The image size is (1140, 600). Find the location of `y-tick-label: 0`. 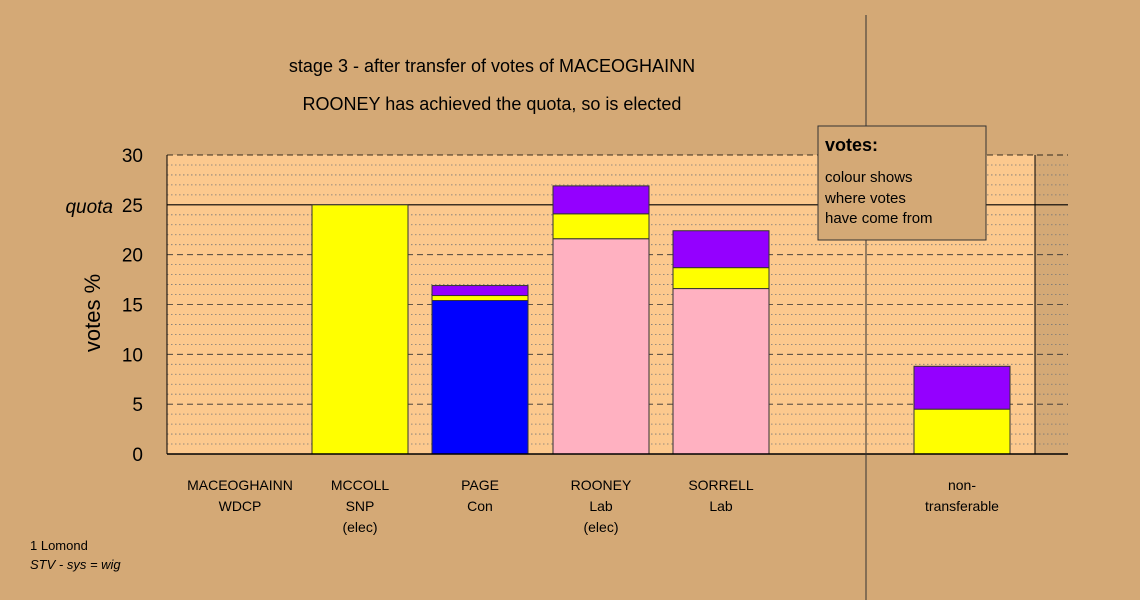

y-tick-label: 0 is located at coordinates (137, 455).